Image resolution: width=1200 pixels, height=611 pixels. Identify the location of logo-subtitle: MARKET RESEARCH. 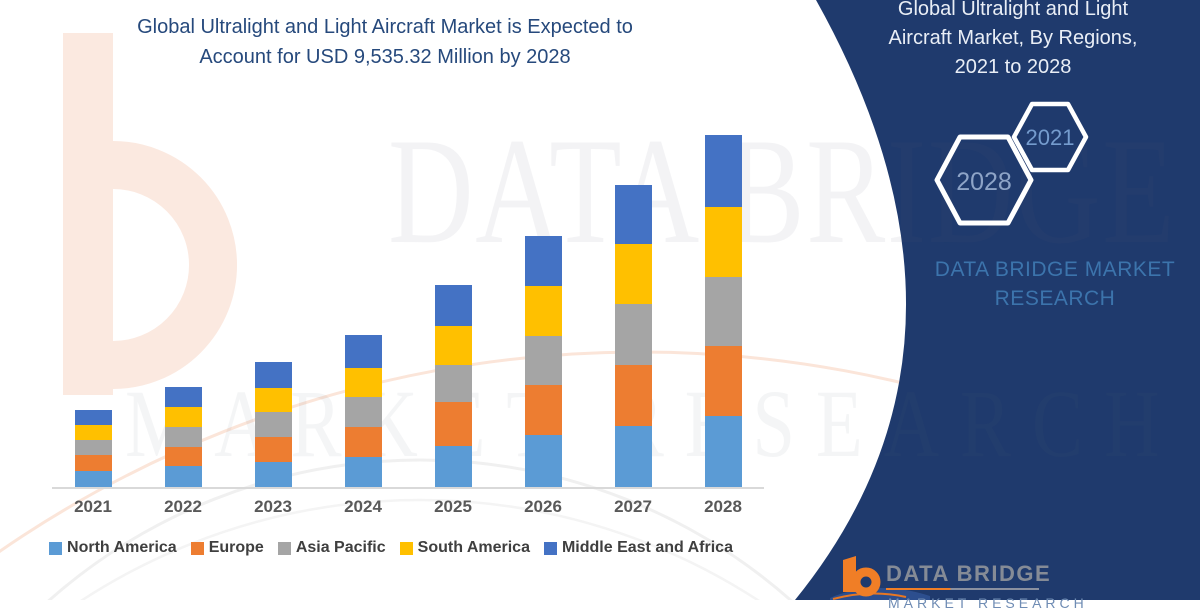
(988, 603).